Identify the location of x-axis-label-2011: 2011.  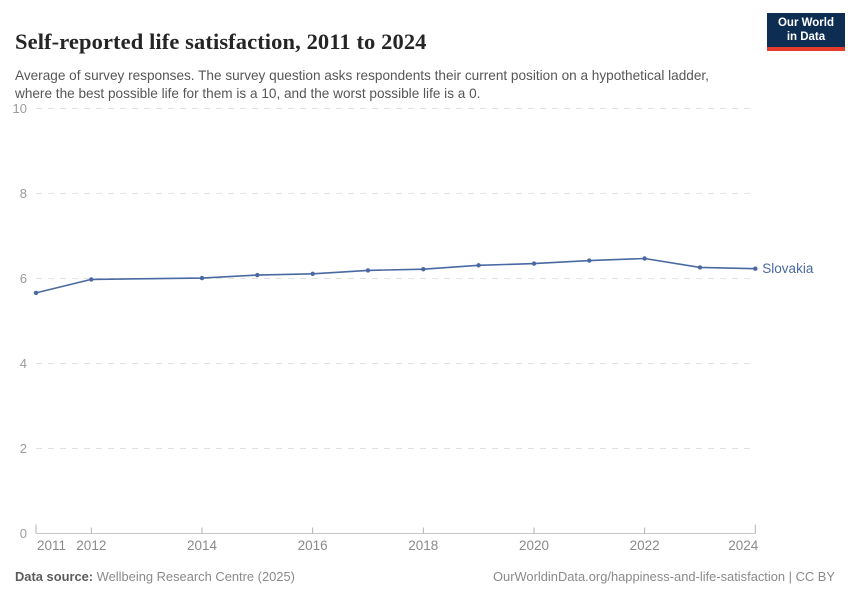
(51, 545).